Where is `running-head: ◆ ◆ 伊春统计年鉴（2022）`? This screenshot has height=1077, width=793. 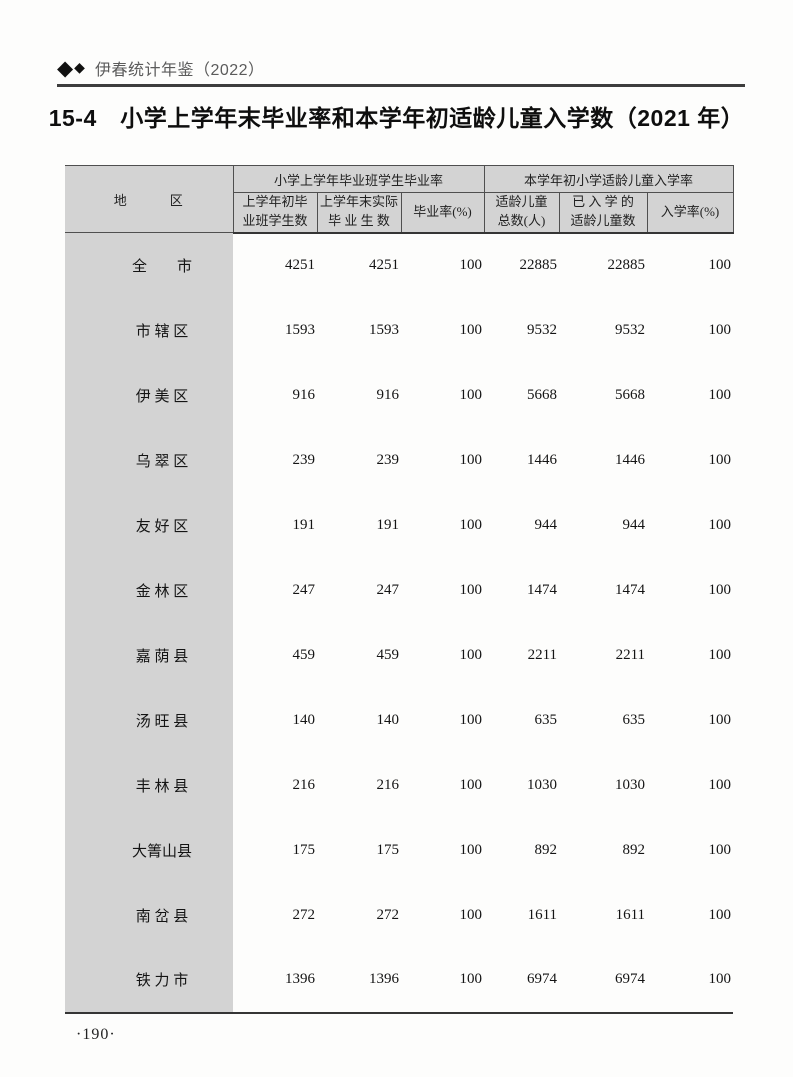 running-head: ◆ ◆ 伊春统计年鉴（2022） is located at coordinates (161, 68).